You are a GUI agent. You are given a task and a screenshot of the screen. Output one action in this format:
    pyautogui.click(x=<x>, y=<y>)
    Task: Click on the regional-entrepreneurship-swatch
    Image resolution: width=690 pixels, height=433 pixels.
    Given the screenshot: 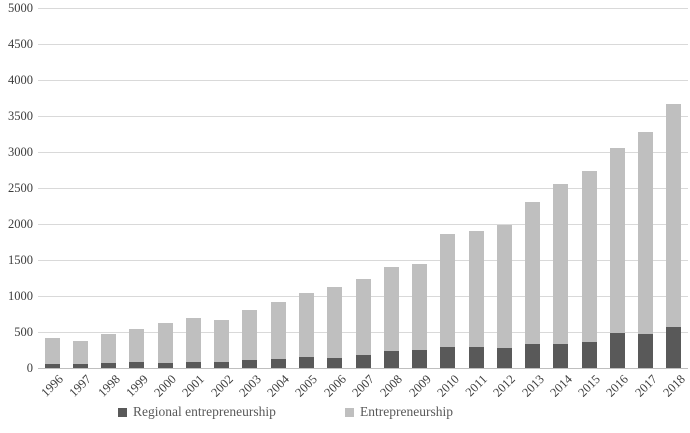 What is the action you would take?
    pyautogui.click(x=122, y=412)
    